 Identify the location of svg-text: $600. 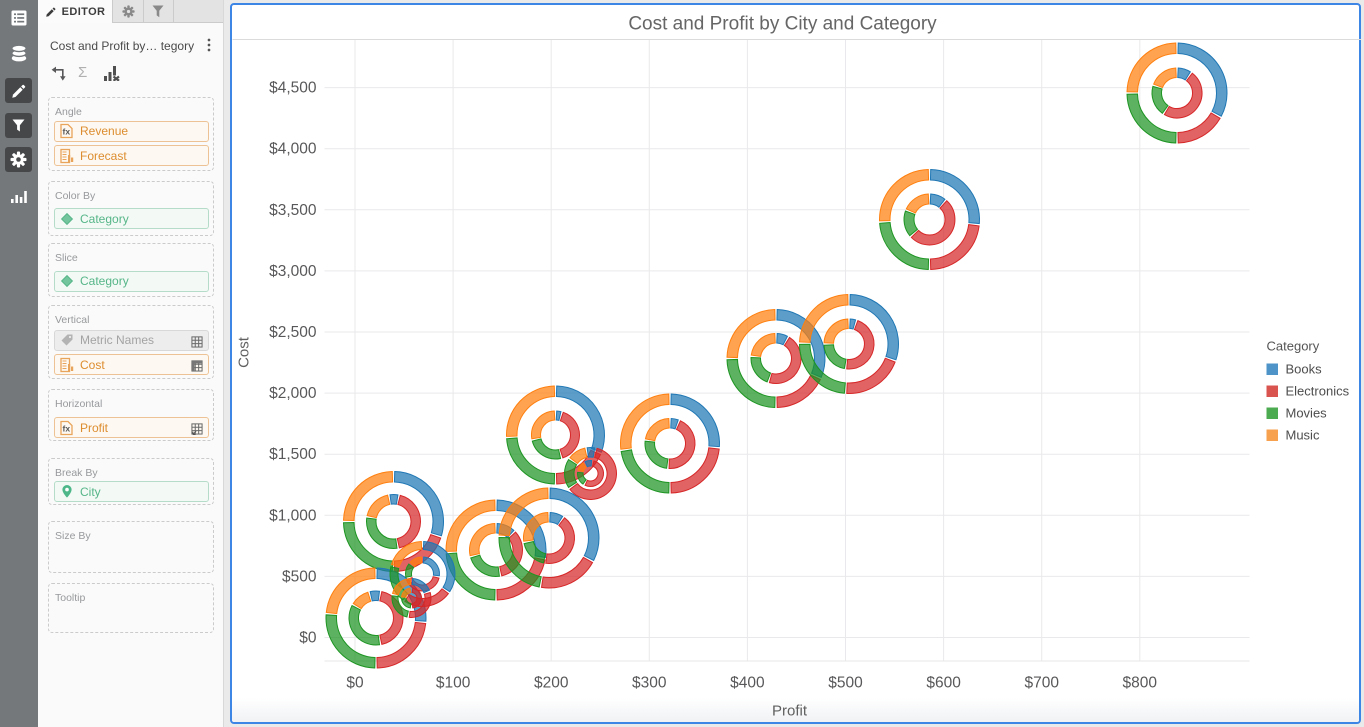
(943, 683).